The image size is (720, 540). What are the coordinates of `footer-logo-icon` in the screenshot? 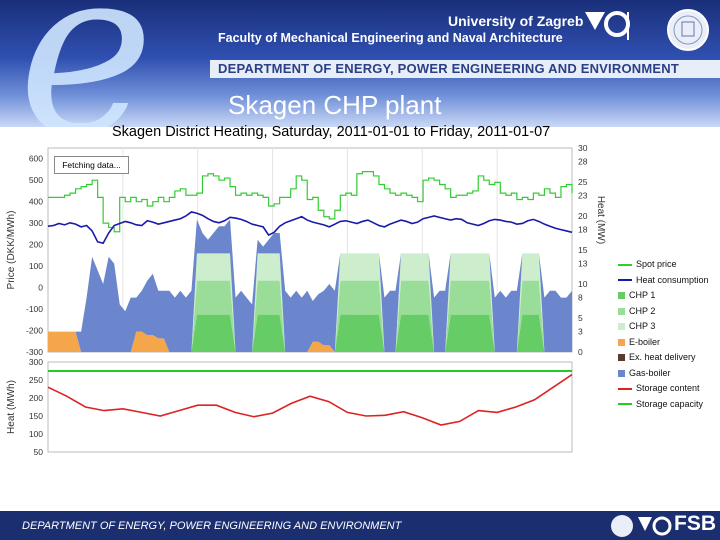 It's located at (641, 526).